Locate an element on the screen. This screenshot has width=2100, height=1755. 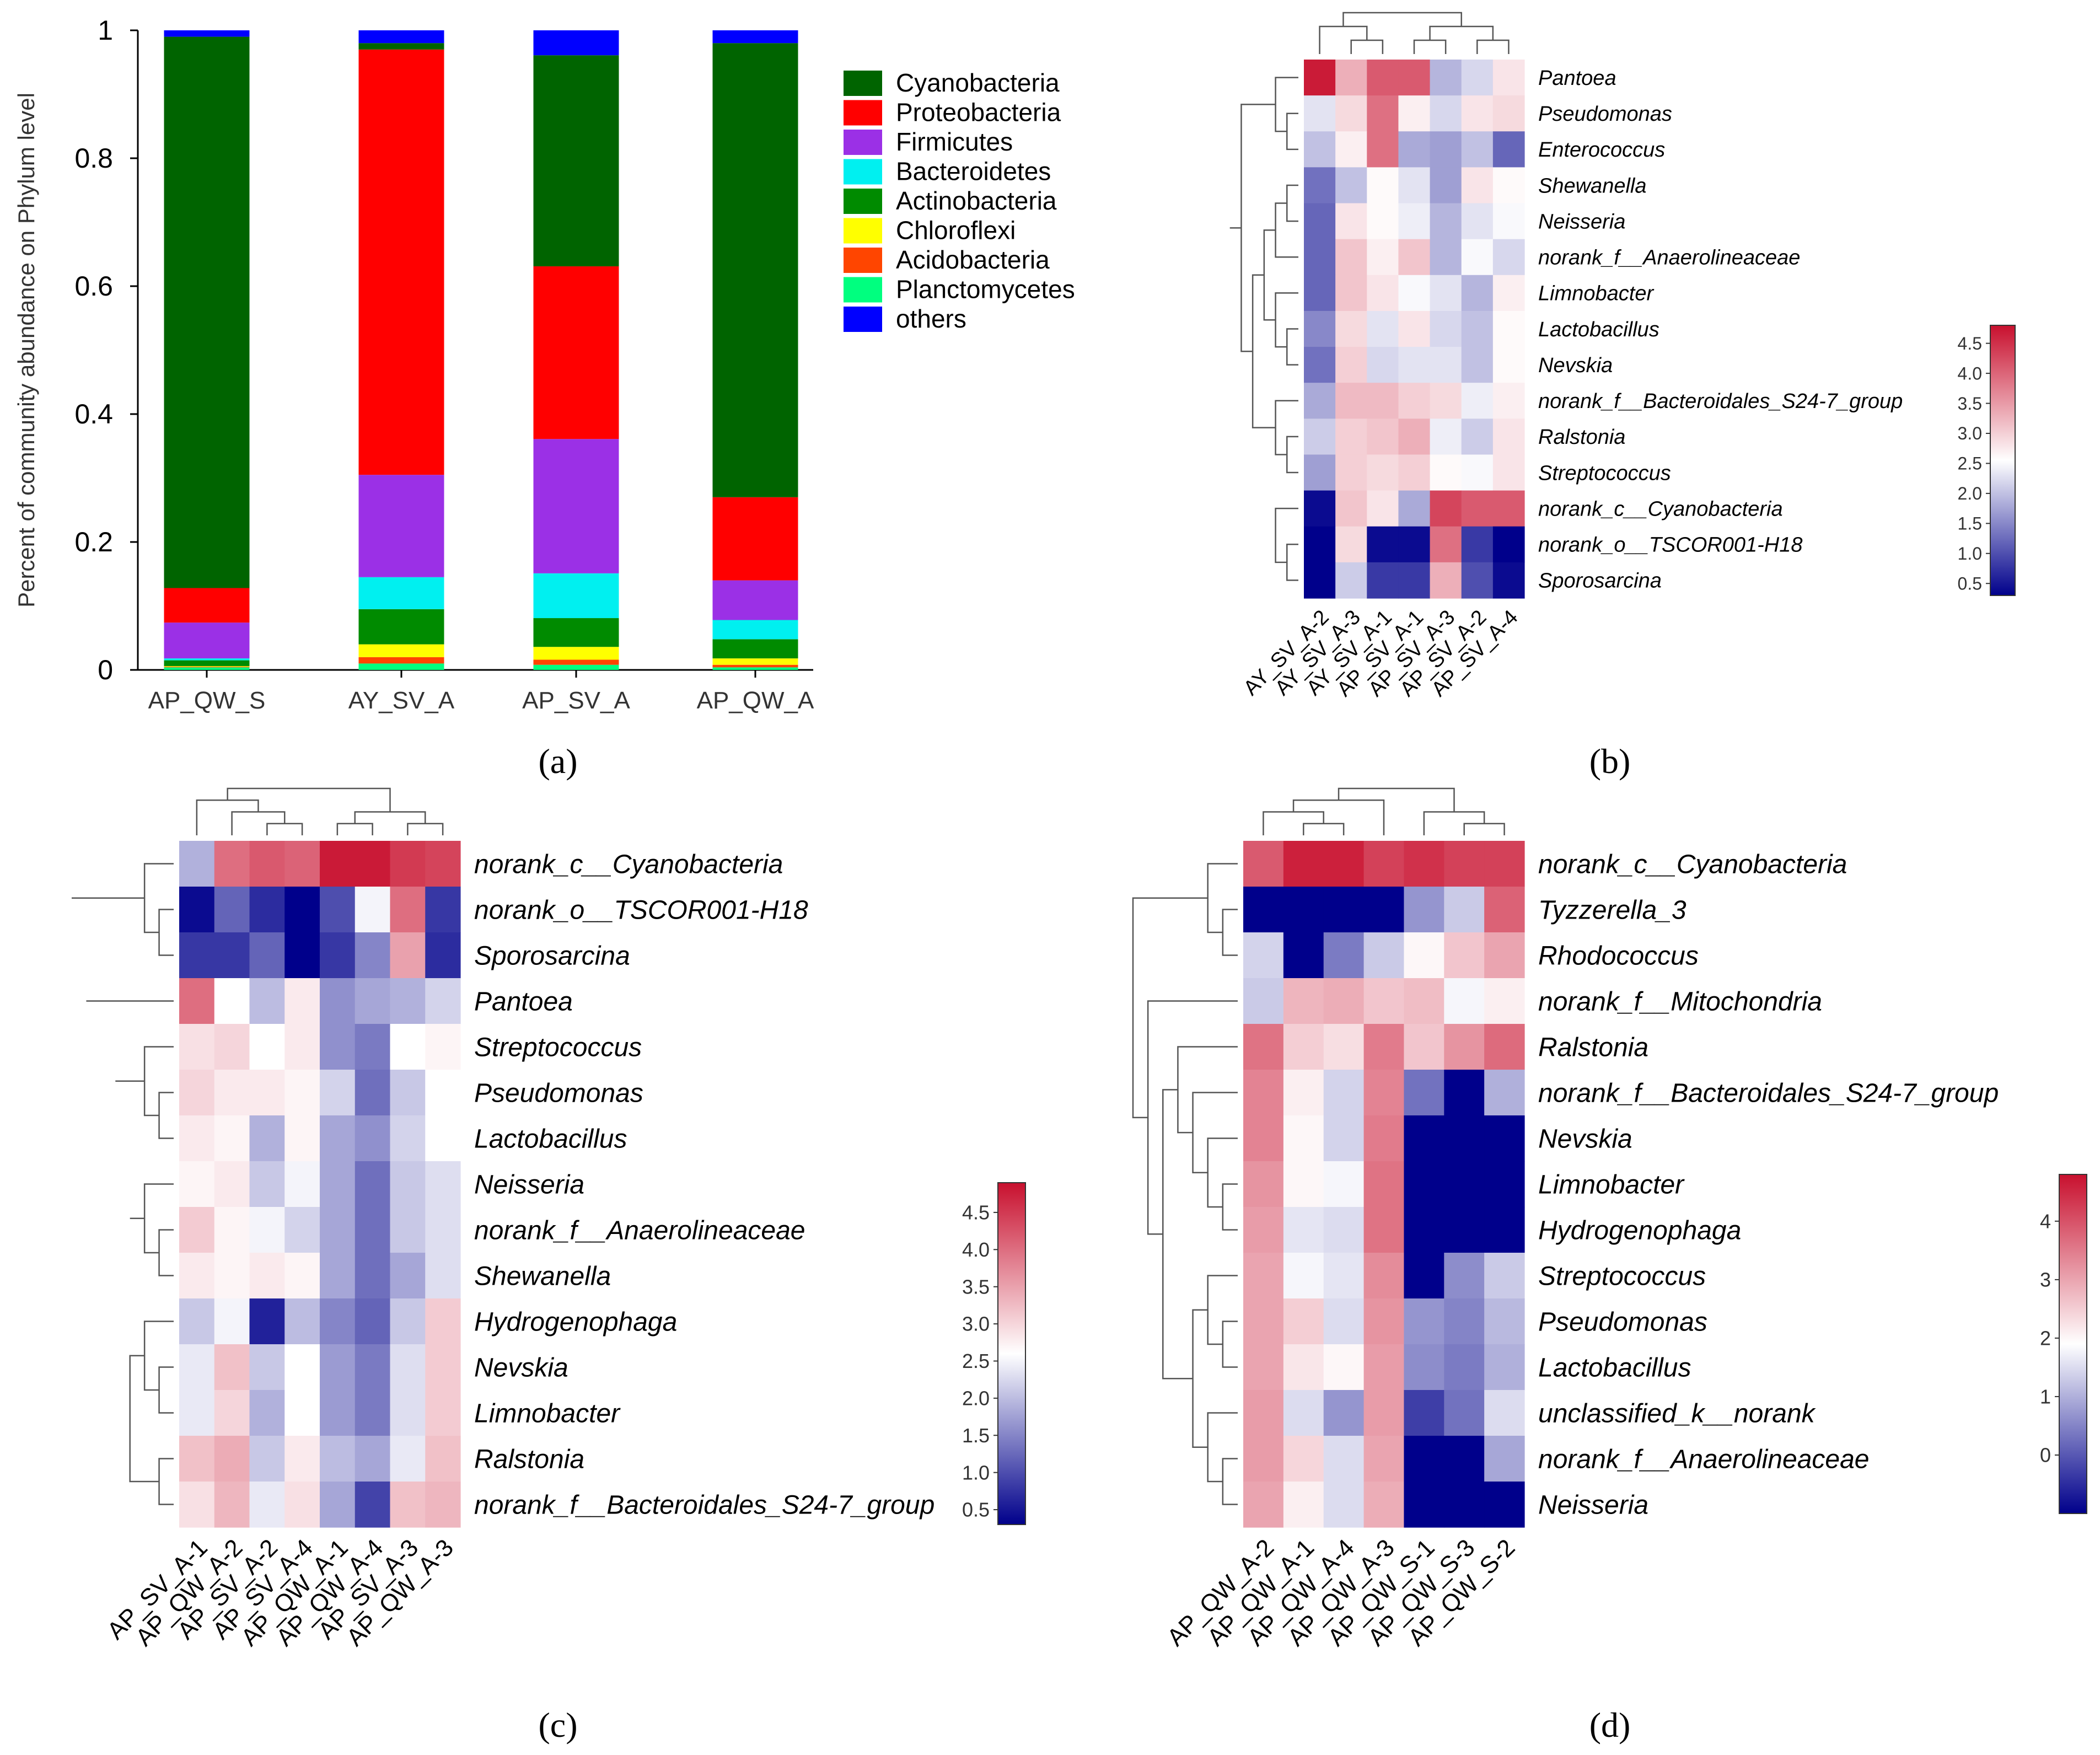
row-label: Rhodococcus is located at coordinates (1618, 955).